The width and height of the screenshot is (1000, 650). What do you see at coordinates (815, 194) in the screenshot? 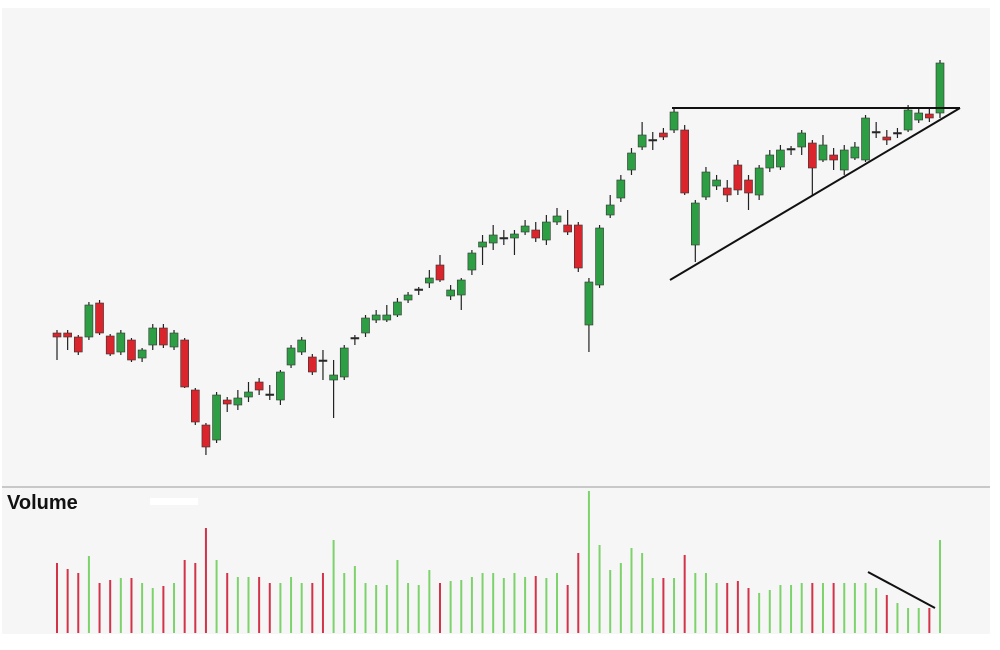
I see `support-line` at bounding box center [815, 194].